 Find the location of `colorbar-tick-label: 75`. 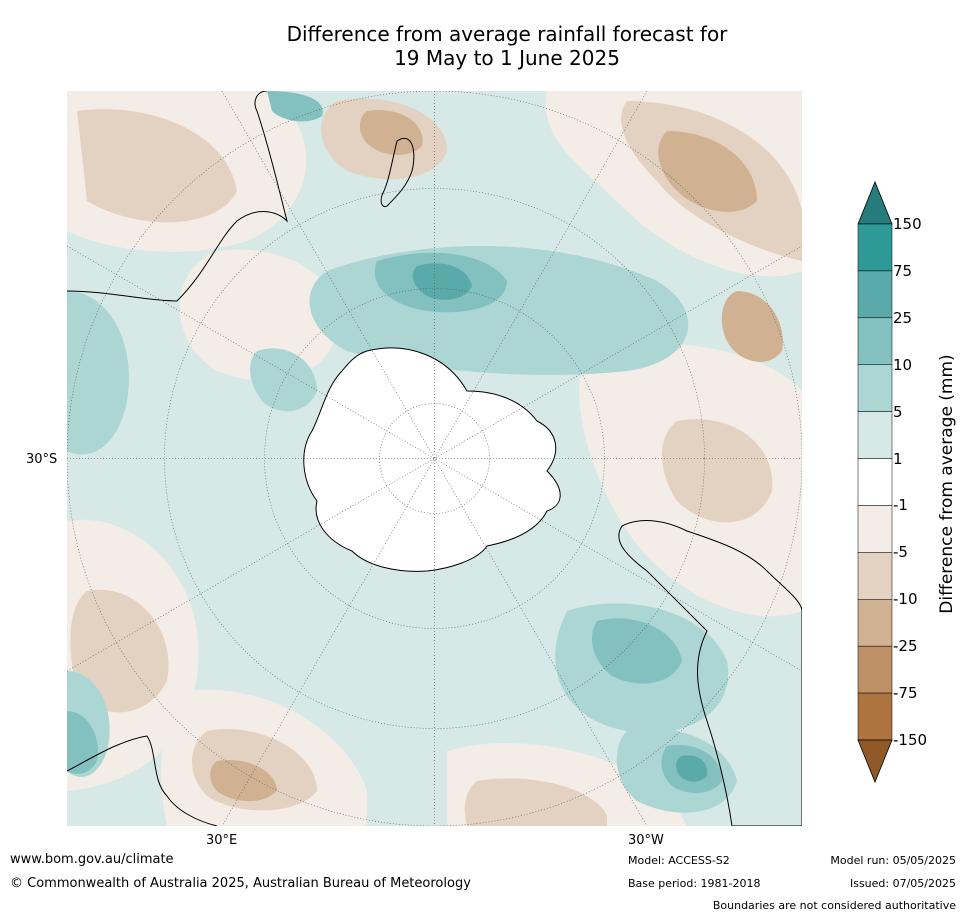

colorbar-tick-label: 75 is located at coordinates (903, 270).